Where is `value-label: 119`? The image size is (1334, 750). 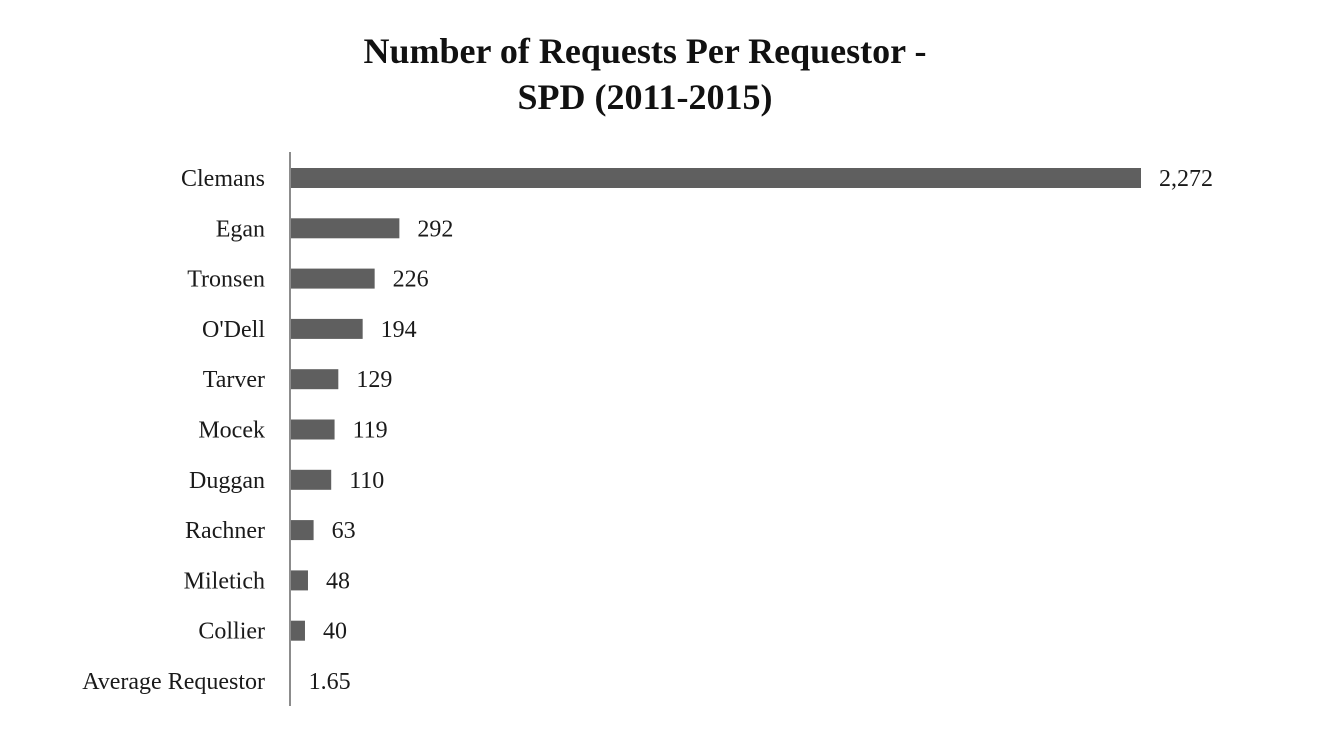
value-label: 119 is located at coordinates (370, 431).